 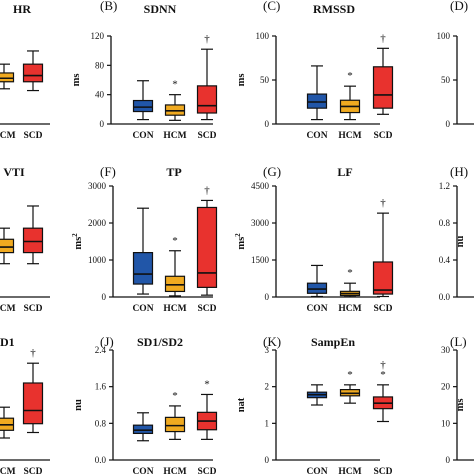 I want to click on panel-title: HR, so click(x=22, y=9).